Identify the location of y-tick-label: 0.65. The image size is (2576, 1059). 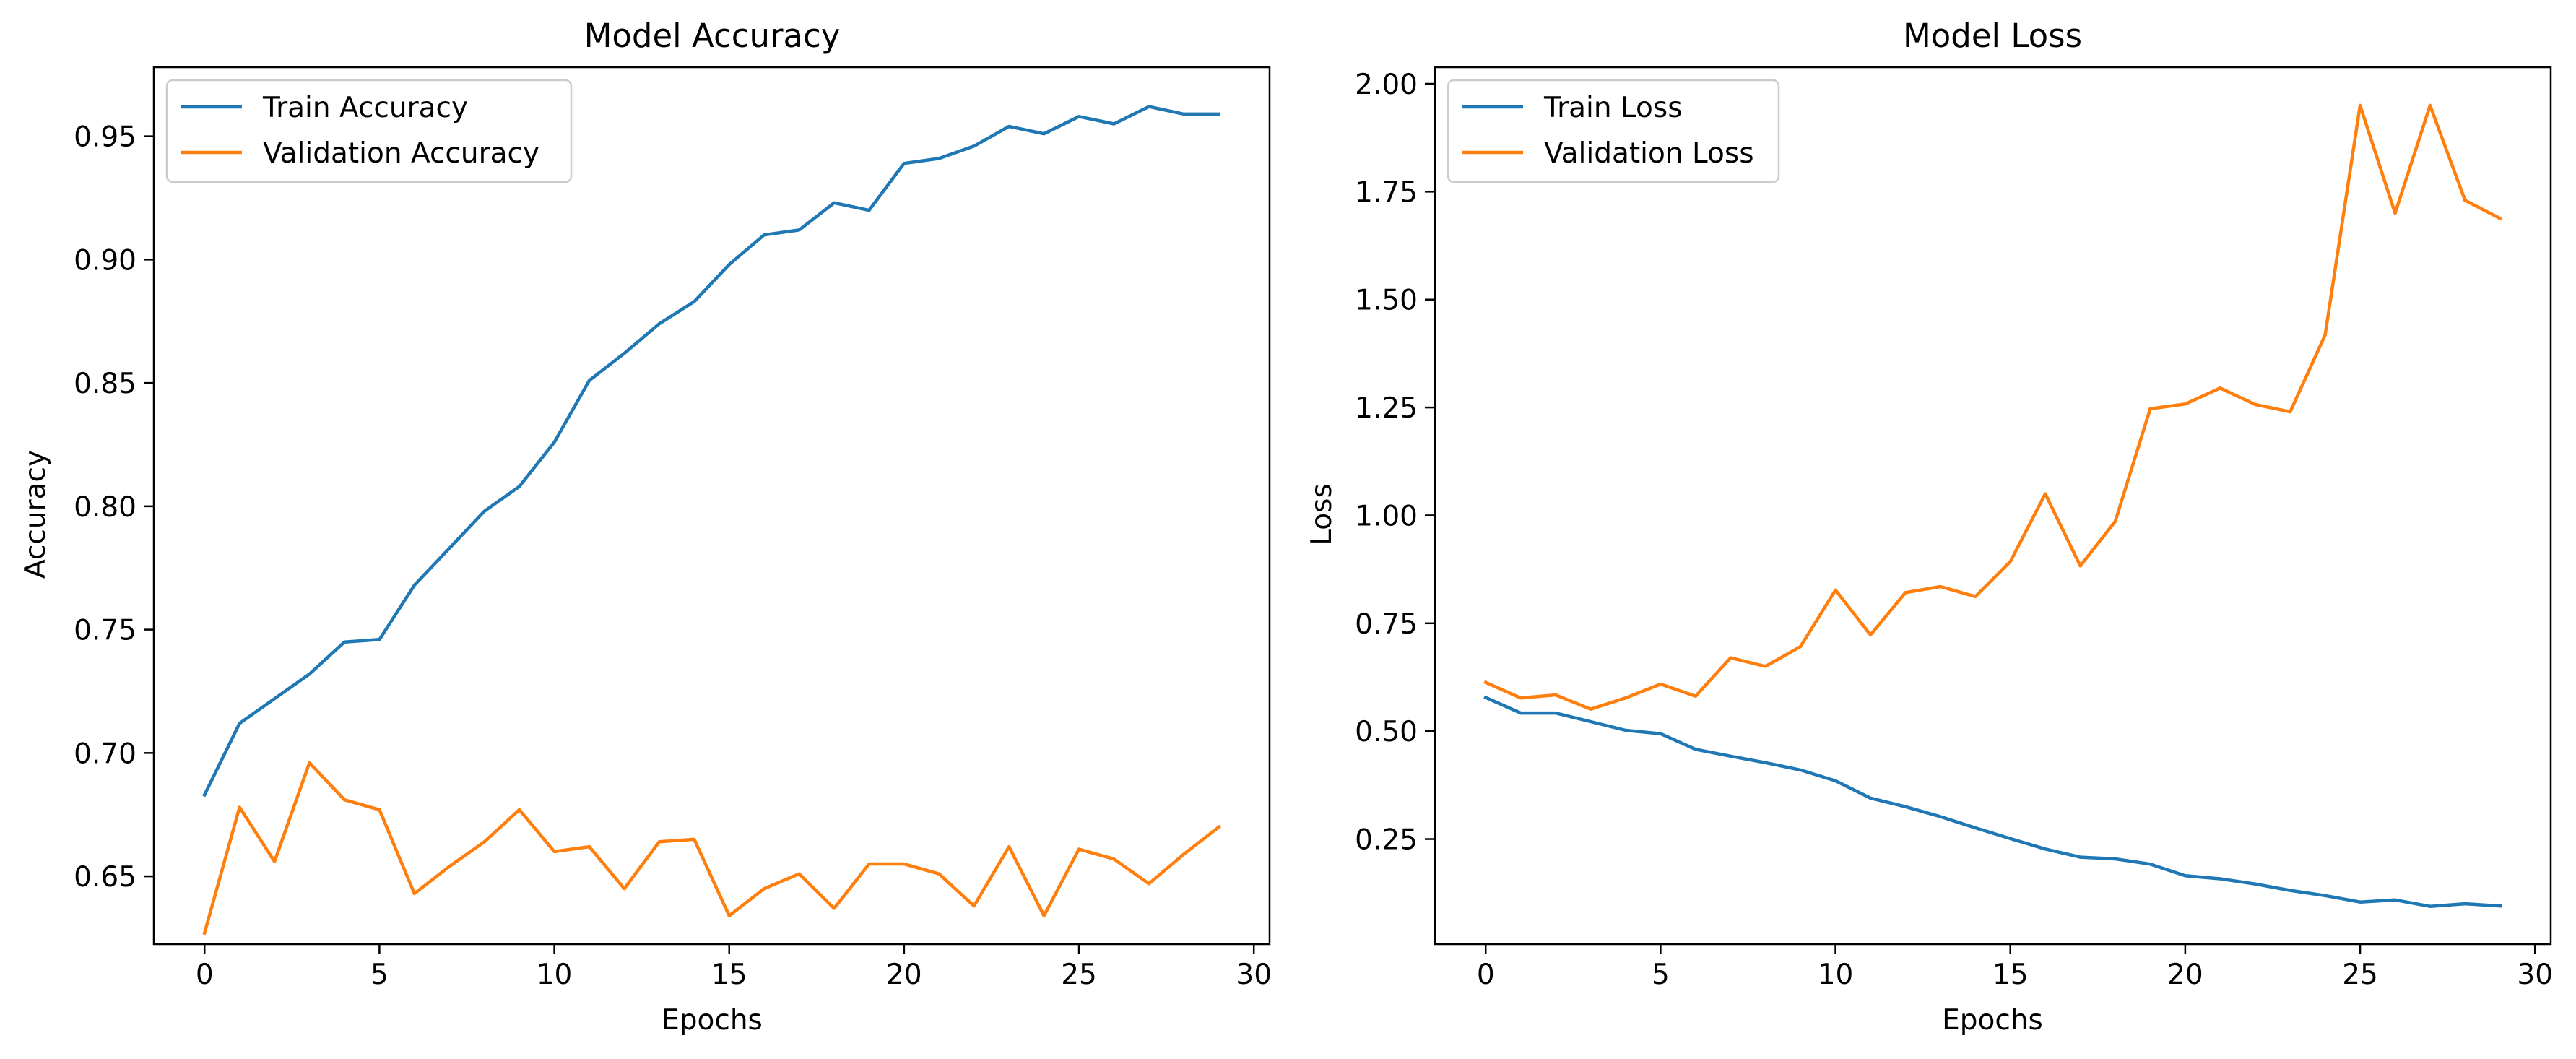
(105, 877).